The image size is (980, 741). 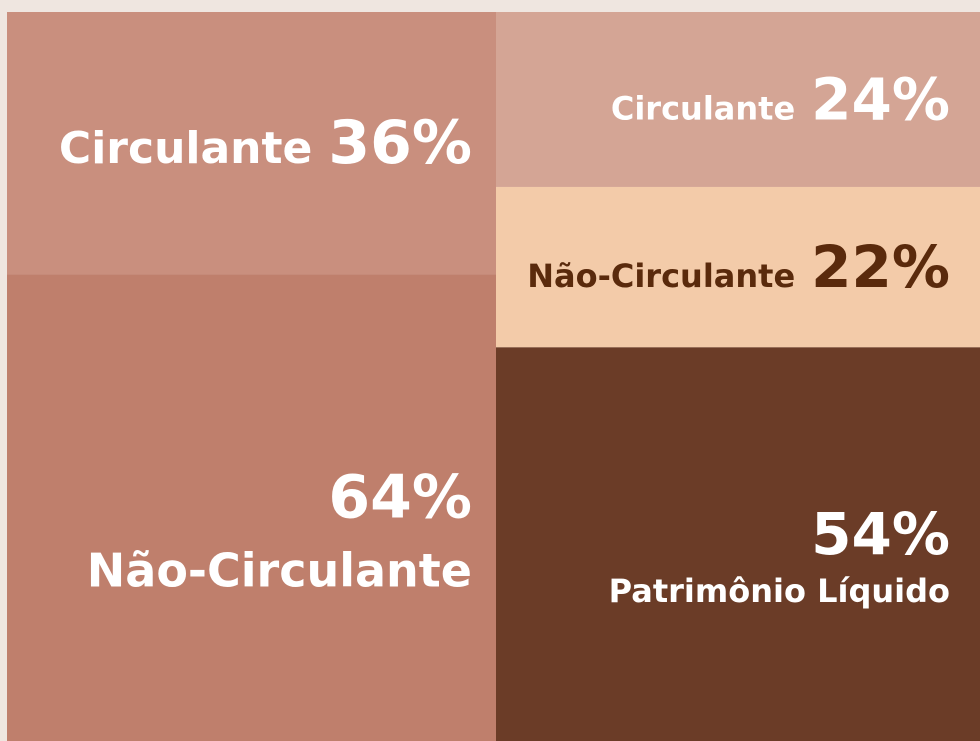 I want to click on segment-value-label: 54%, so click(x=880, y=534).